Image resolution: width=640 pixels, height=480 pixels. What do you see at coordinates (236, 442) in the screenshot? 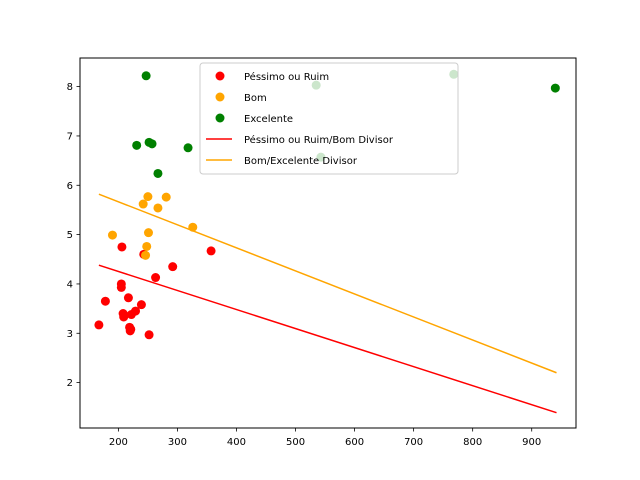
I see `x-tick-label: 400` at bounding box center [236, 442].